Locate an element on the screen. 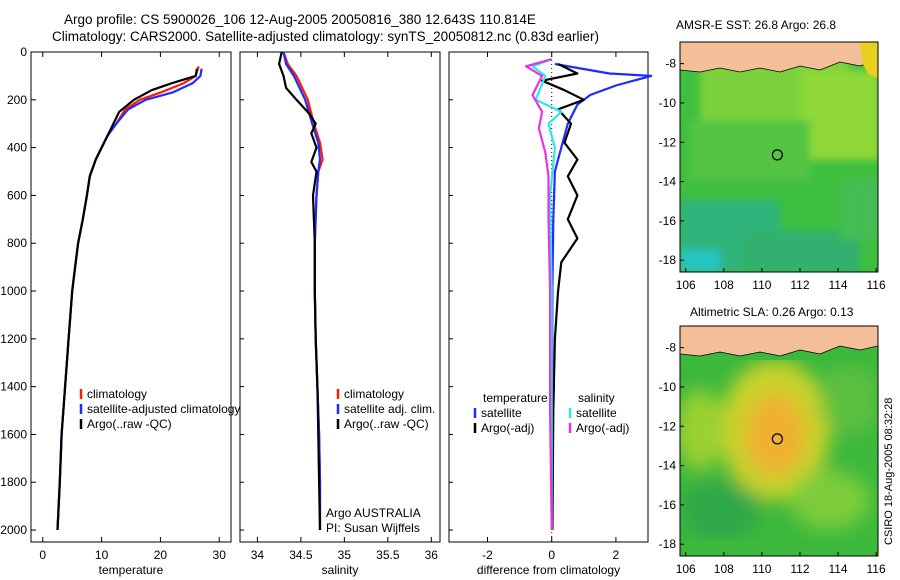 The height and width of the screenshot is (580, 900). y-tick-label: 200 is located at coordinates (17, 100).